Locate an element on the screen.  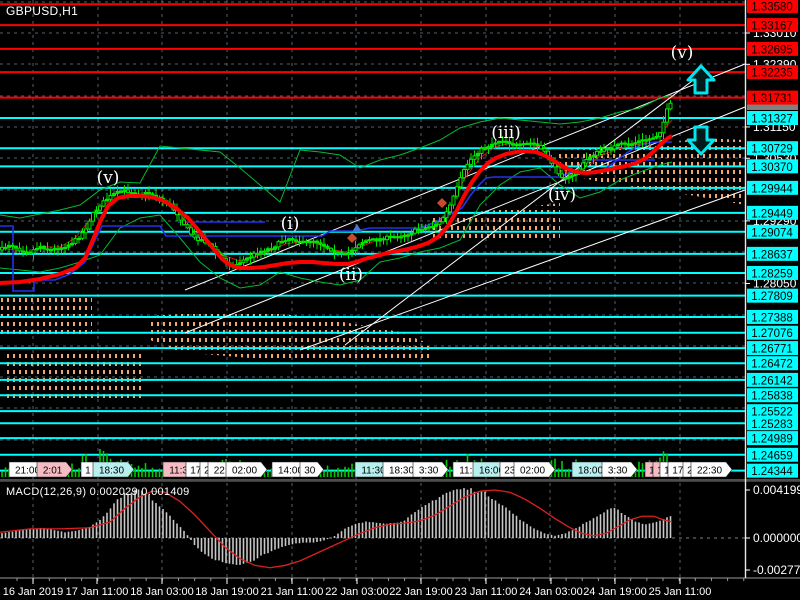
macd-axis-label: 0.004199 is located at coordinates (776, 490).